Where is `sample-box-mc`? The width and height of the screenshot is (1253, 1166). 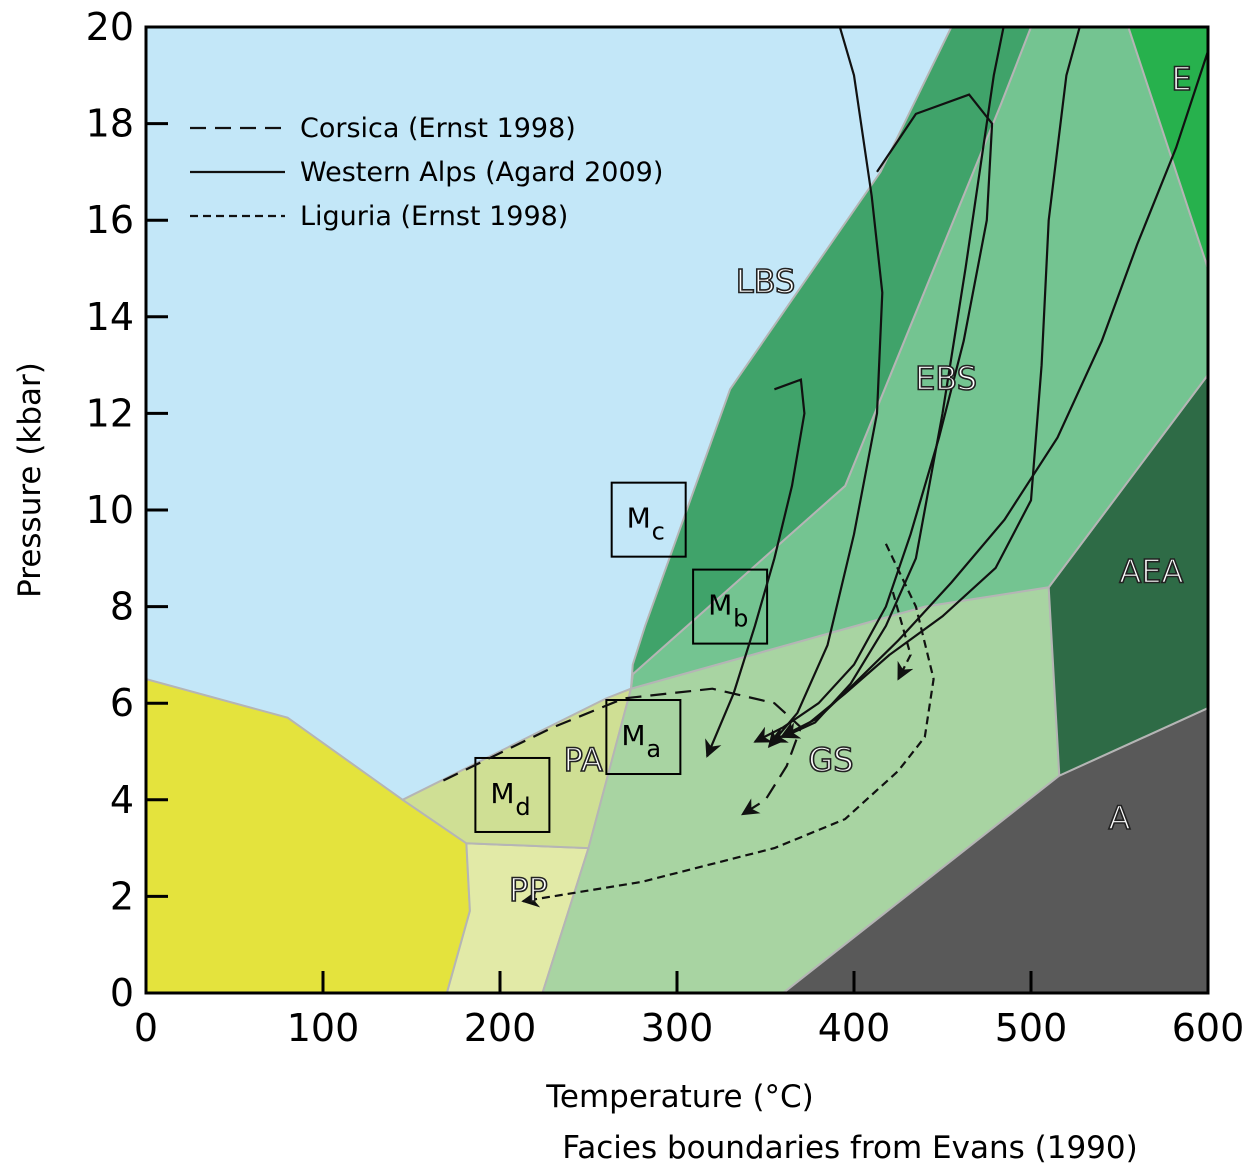
sample-box-mc is located at coordinates (648, 519).